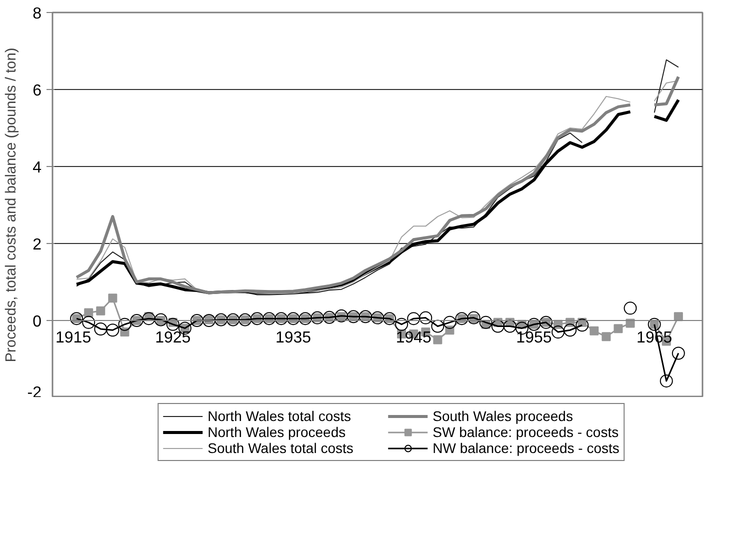 Image resolution: width=738 pixels, height=535 pixels. What do you see at coordinates (11, 205) in the screenshot?
I see `y-axis-title: Proceeds, total costs and balance (pounds / ton)` at bounding box center [11, 205].